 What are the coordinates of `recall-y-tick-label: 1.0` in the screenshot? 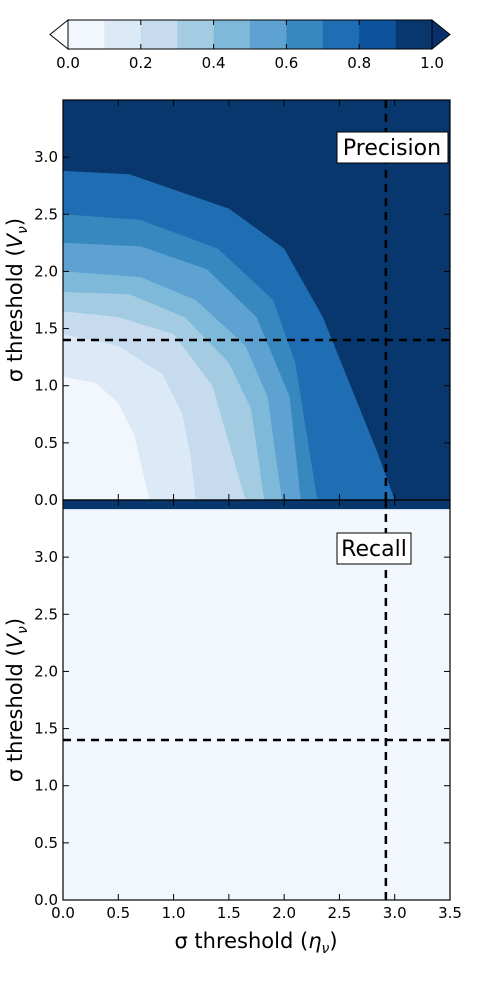 It's located at (46, 786).